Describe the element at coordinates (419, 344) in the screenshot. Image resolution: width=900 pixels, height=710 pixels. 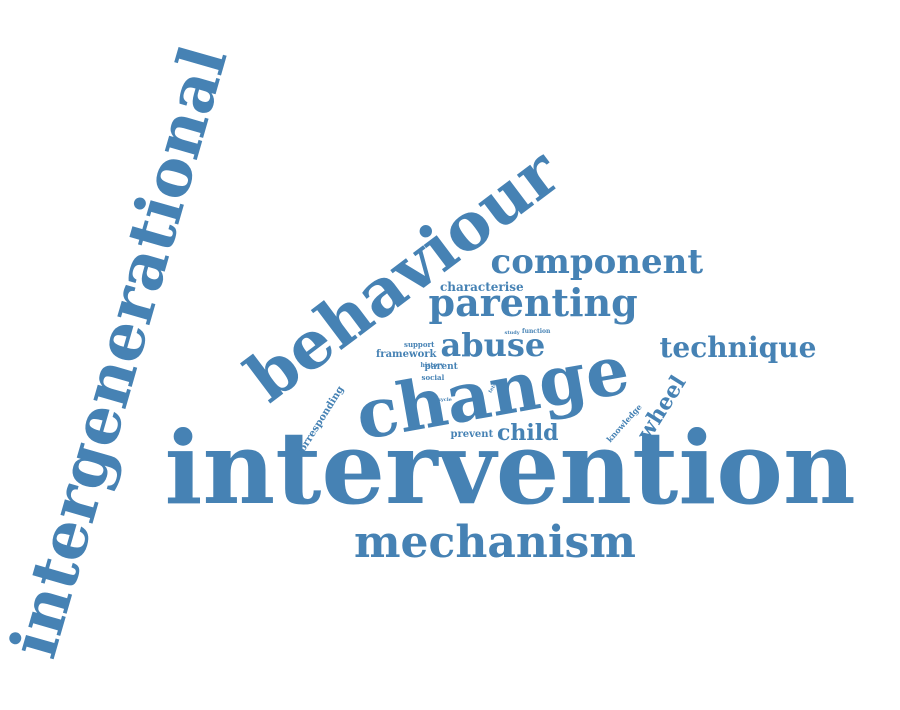
I see `cloud-word-support: support` at that location.